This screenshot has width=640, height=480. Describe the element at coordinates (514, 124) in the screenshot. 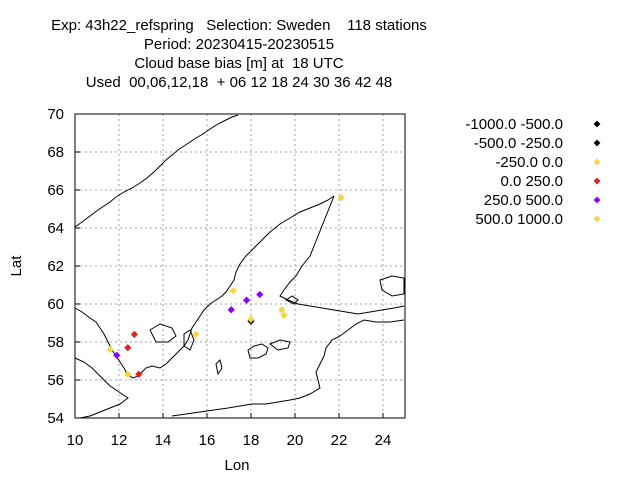

I see `legend-entry-label: -1000.0 -500.0` at that location.